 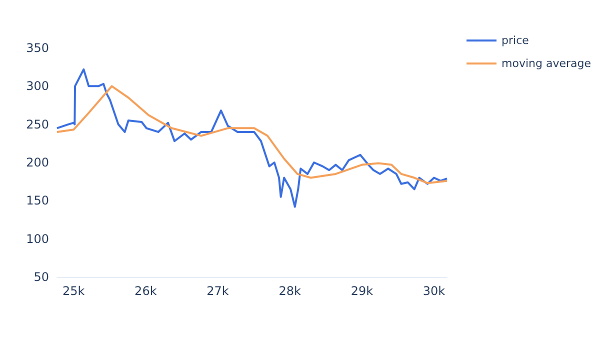 What do you see at coordinates (37, 86) in the screenshot?
I see `y-tick-label: 300` at bounding box center [37, 86].